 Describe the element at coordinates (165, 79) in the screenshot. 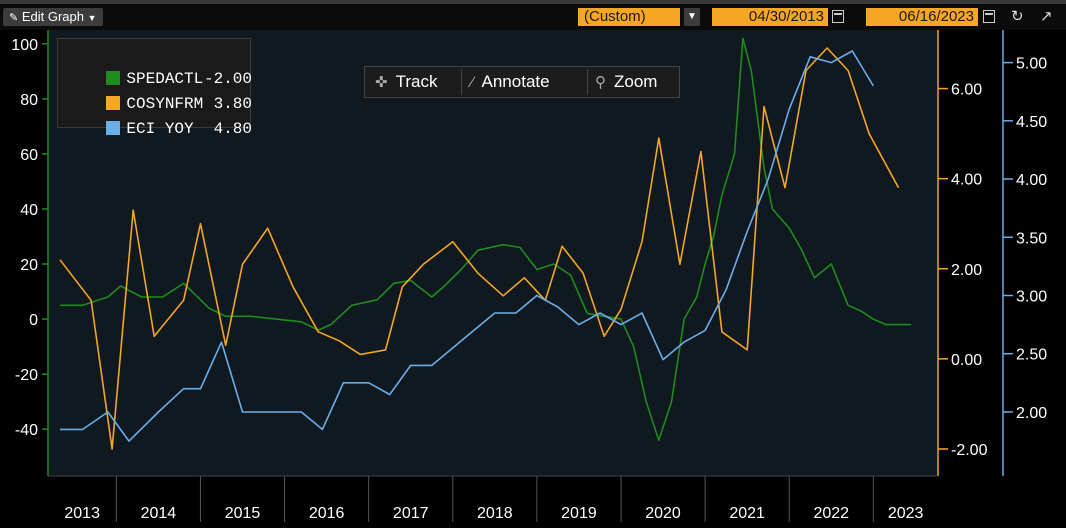

I see `legend-label-spedactl: SPEDACTL` at that location.